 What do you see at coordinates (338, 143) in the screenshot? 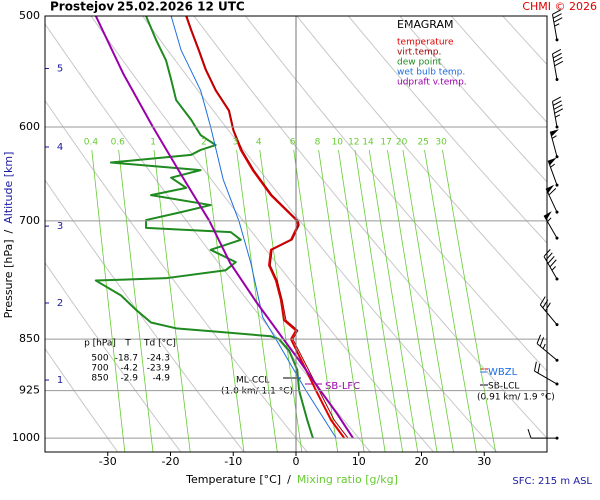
I see `mixing-ratio-label: 10` at bounding box center [338, 143].